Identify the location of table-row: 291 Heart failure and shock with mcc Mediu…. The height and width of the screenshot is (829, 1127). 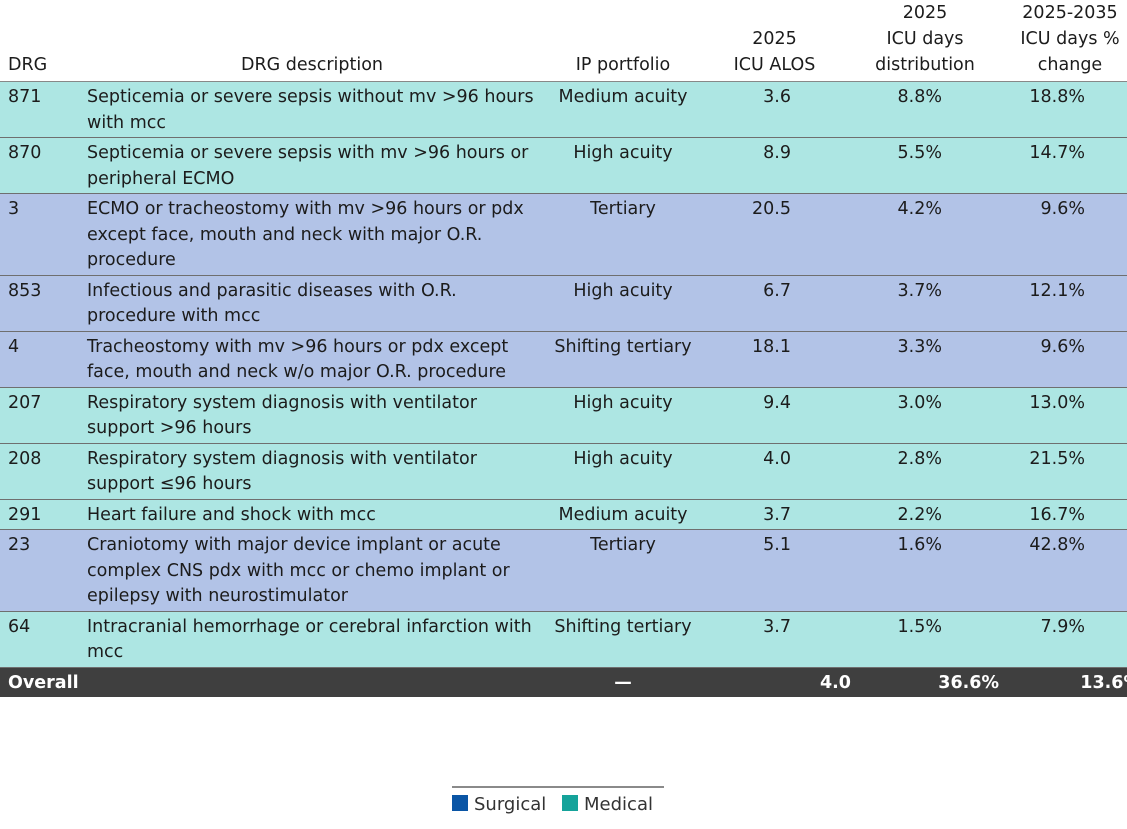
(563, 514).